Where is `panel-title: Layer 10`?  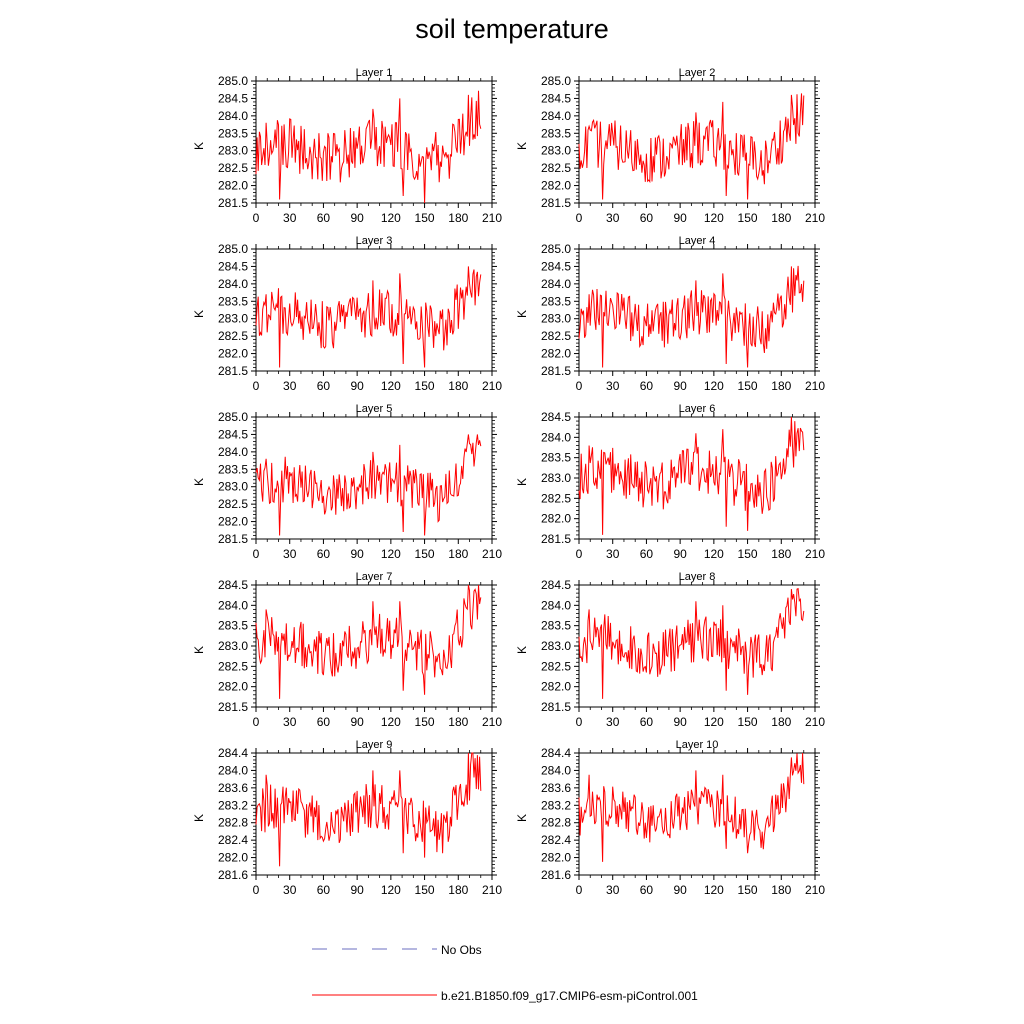 panel-title: Layer 10 is located at coordinates (697, 745).